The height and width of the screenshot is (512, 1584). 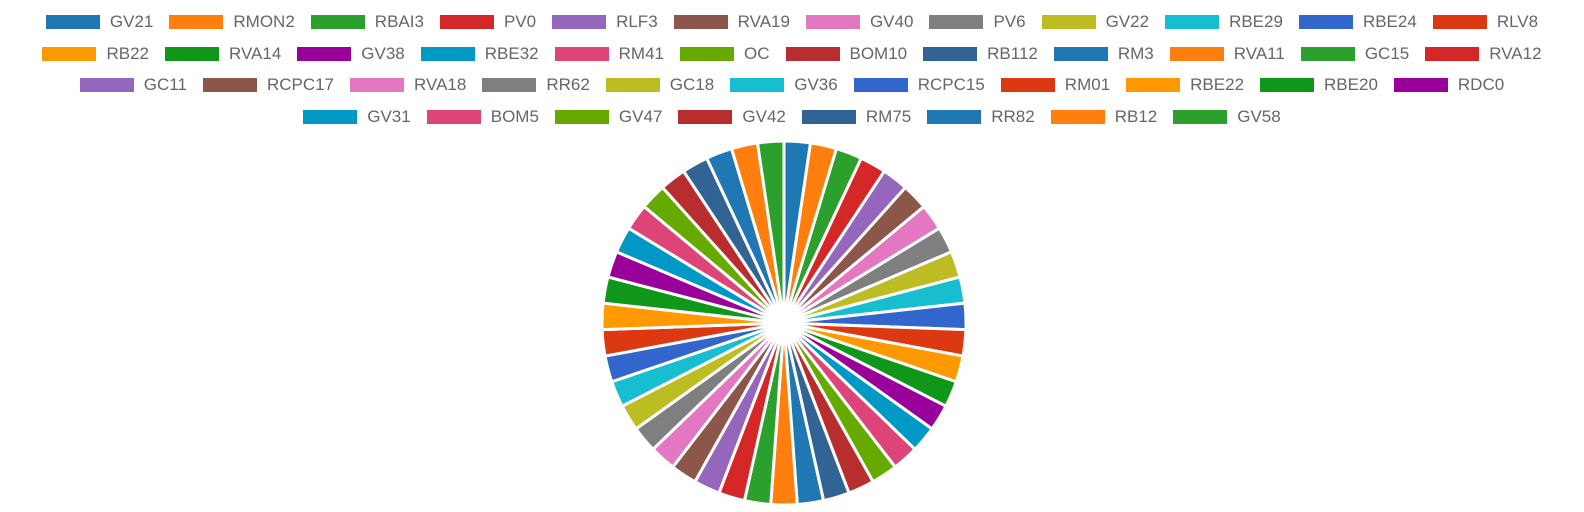 What do you see at coordinates (919, 85) in the screenshot?
I see `legend-item-rcpc15: RCPC15` at bounding box center [919, 85].